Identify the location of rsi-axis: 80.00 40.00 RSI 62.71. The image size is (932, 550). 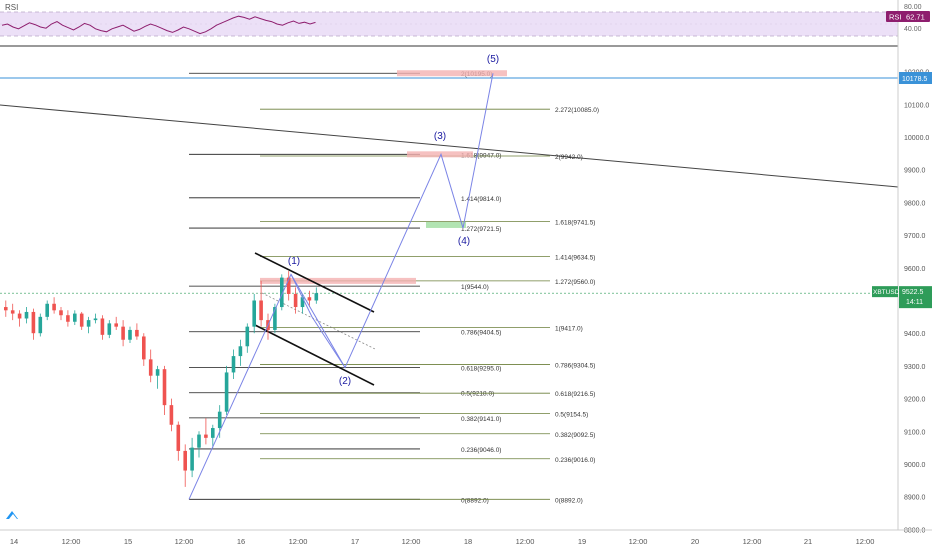
(908, 18).